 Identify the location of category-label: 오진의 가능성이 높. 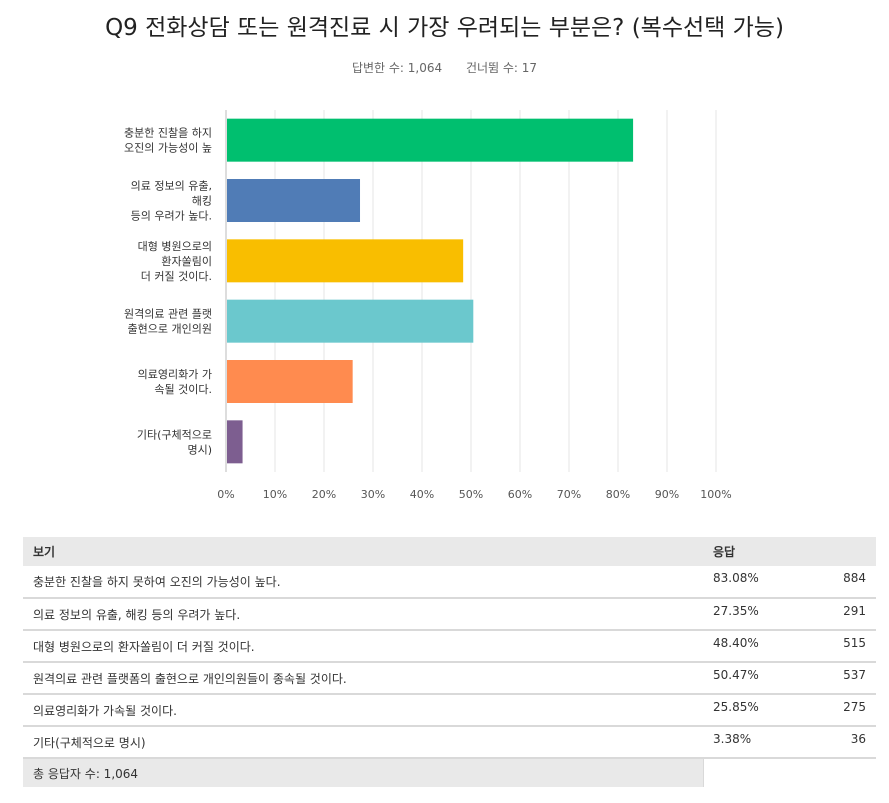
(168, 148).